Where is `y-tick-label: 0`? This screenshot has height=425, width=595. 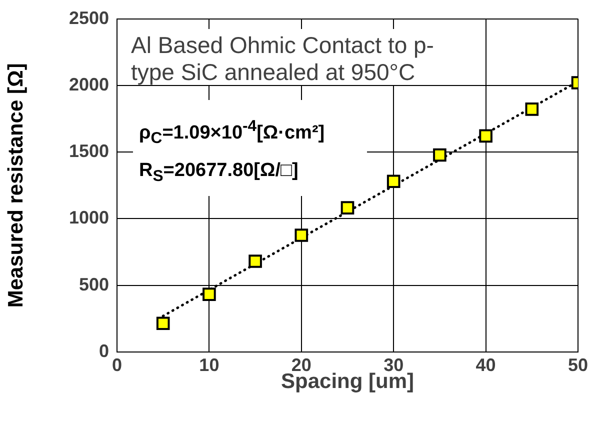
y-tick-label: 0 is located at coordinates (103, 350).